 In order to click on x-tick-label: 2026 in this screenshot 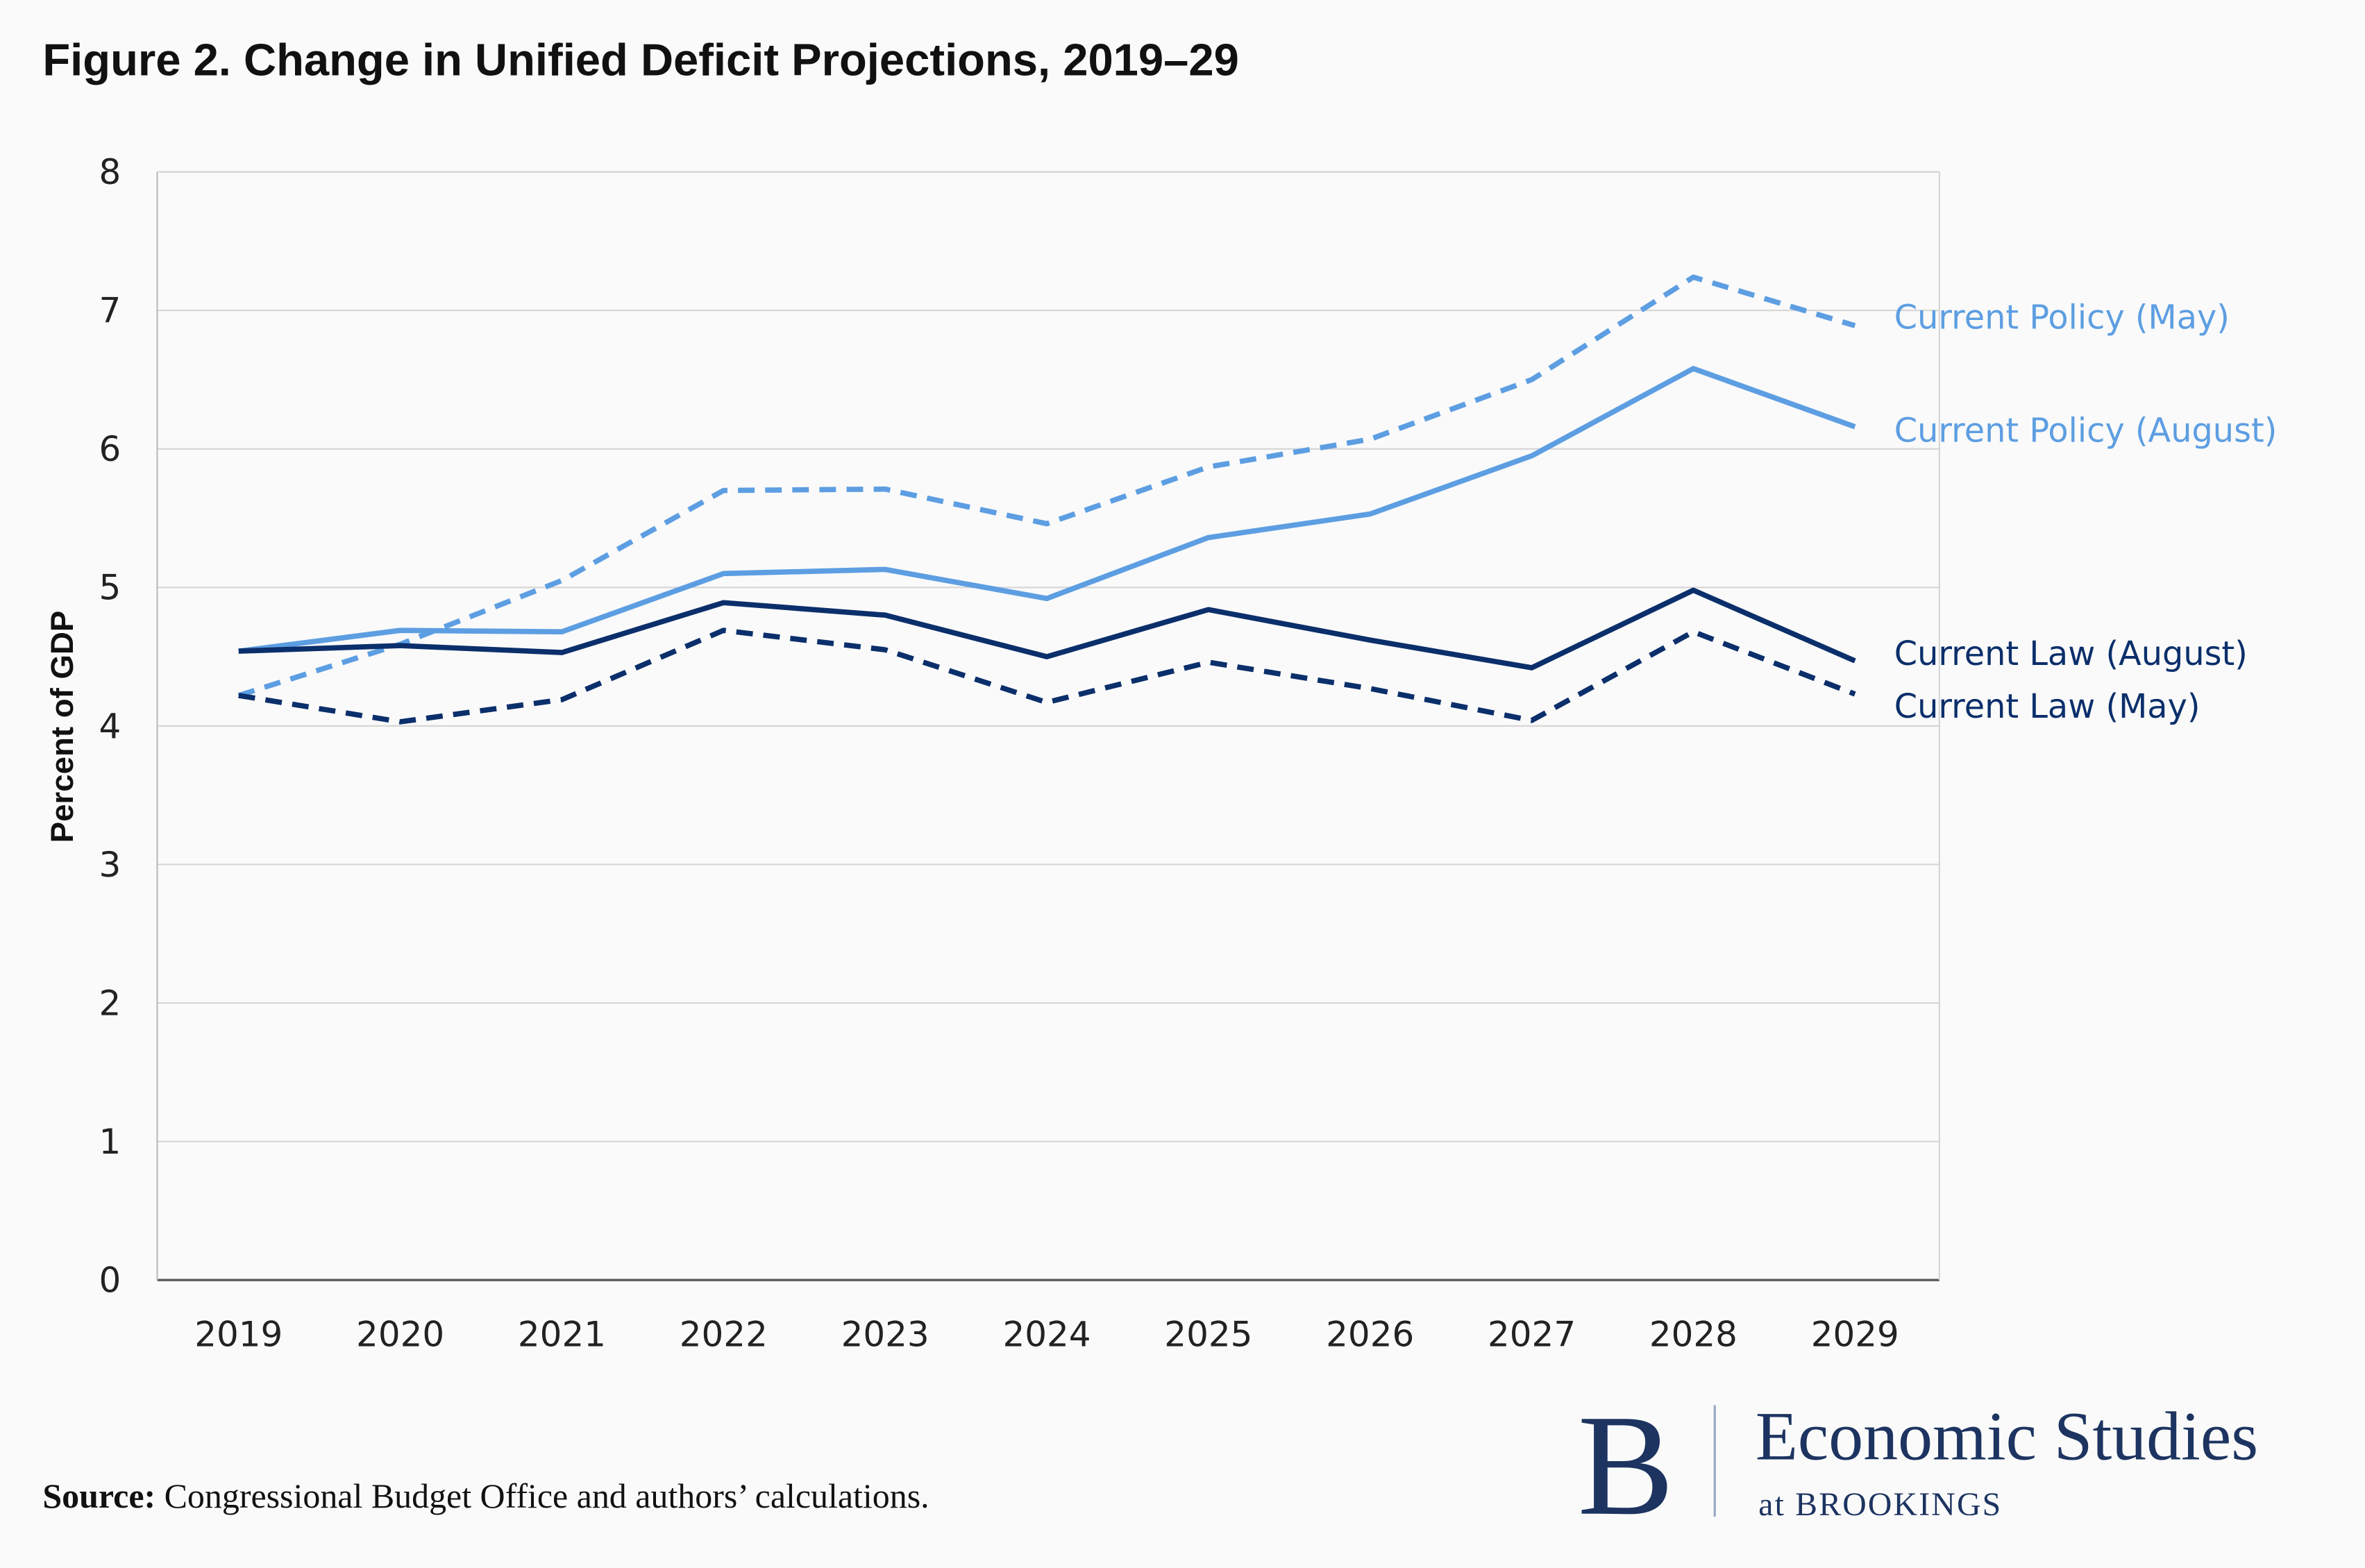, I will do `click(1370, 1335)`.